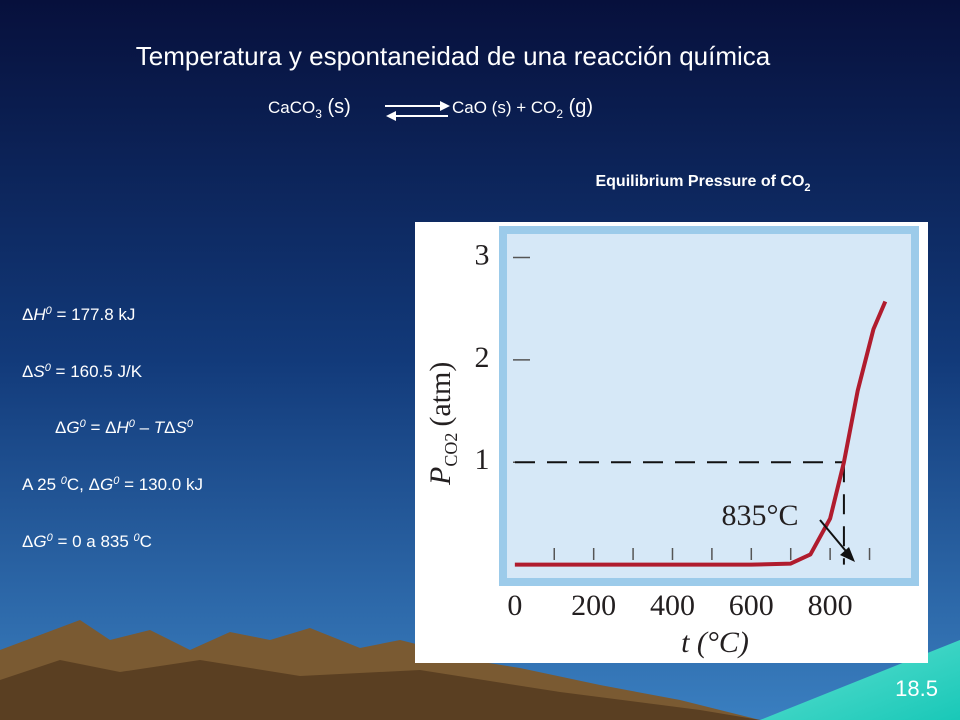 This screenshot has width=960, height=720. What do you see at coordinates (94, 314) in the screenshot?
I see `line-part: = 177.8 kJ` at bounding box center [94, 314].